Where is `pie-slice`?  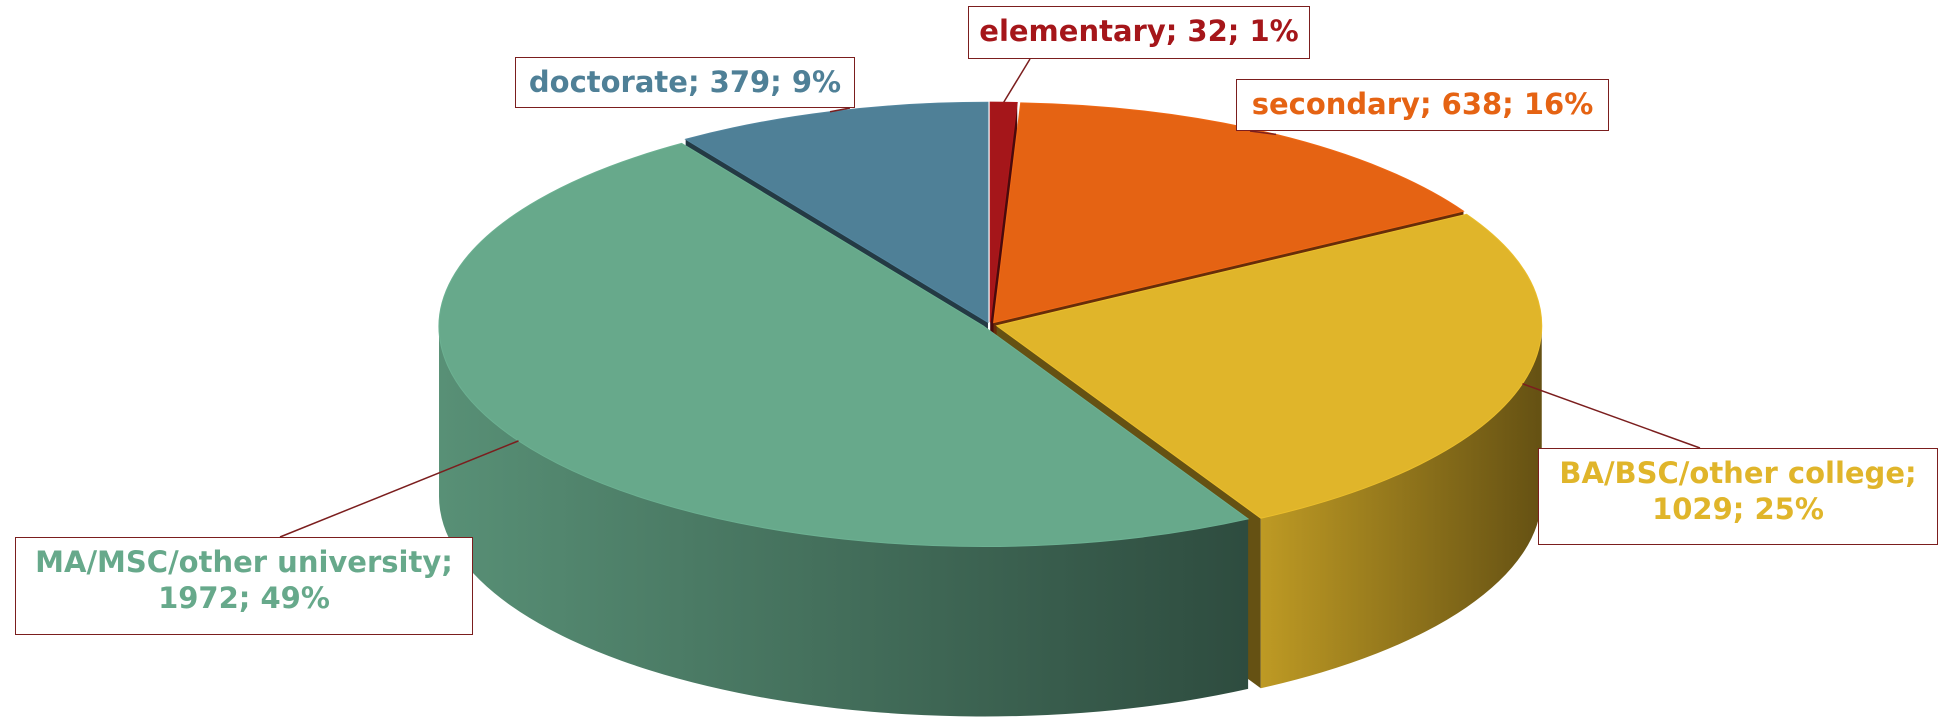 pie-slice is located at coordinates (1269, 366).